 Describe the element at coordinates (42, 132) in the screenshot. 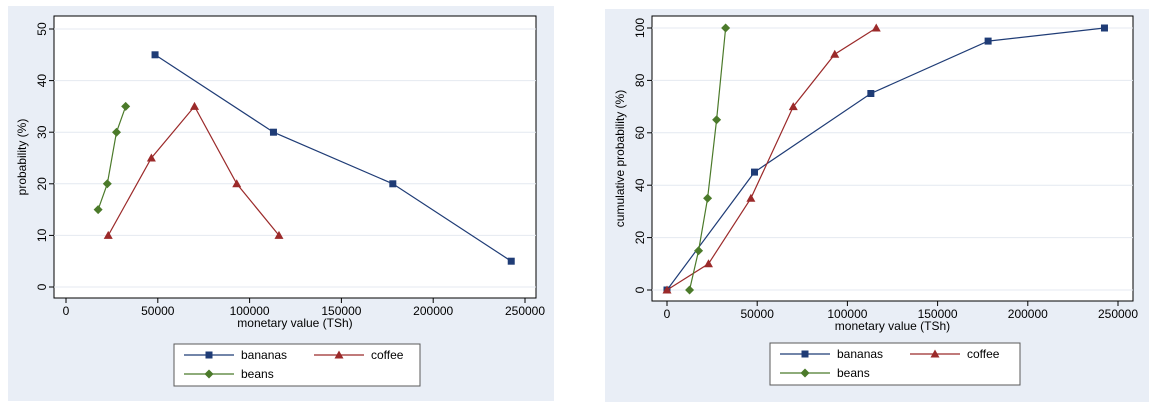

I see `y-tick-label: 30` at that location.